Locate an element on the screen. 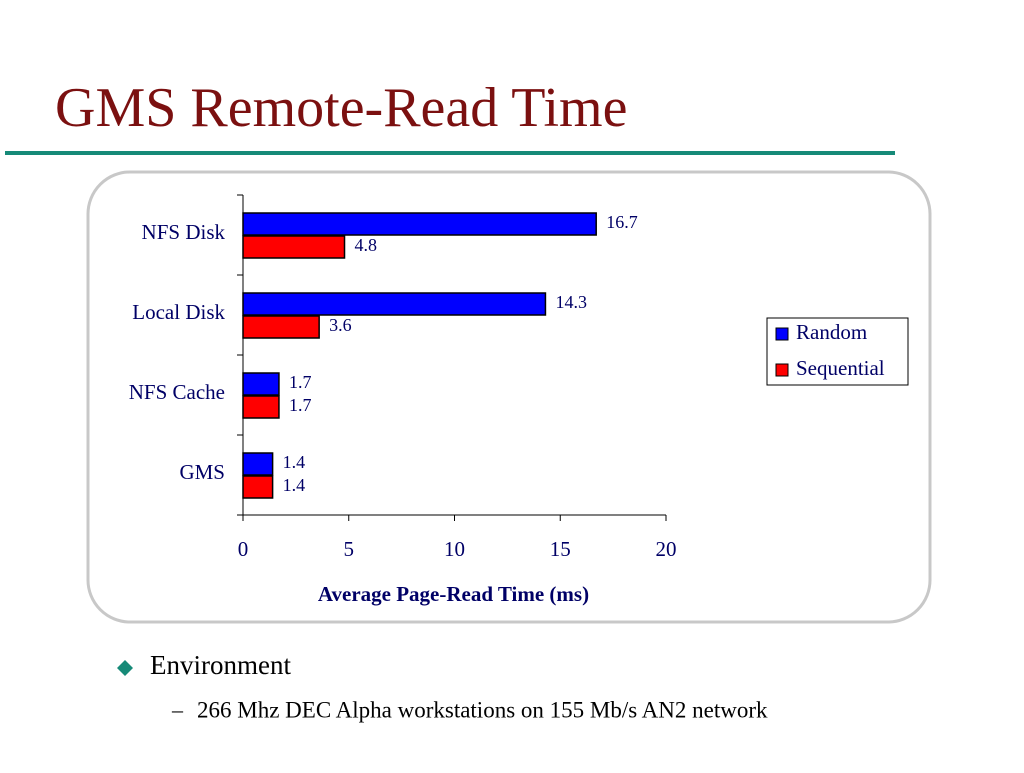 This screenshot has height=773, width=1024. legend-label: Random is located at coordinates (831, 332).